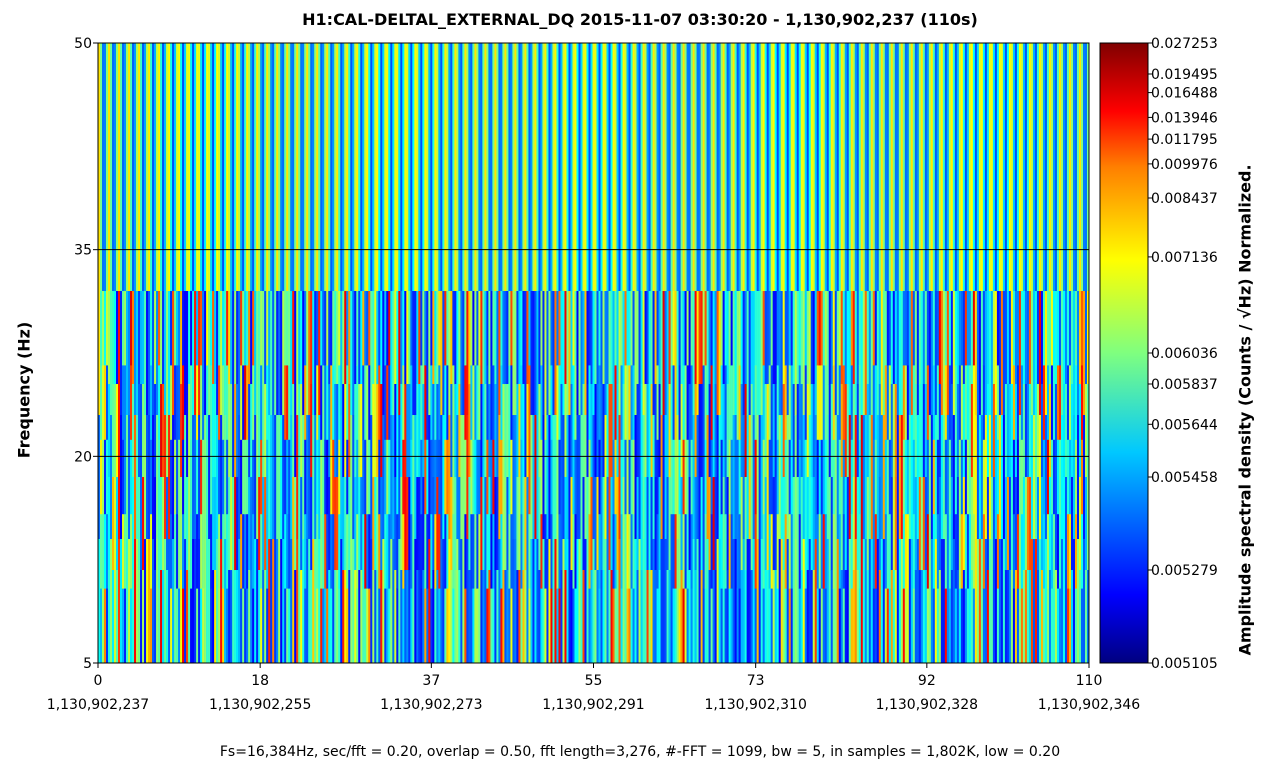 The height and width of the screenshot is (768, 1280). What do you see at coordinates (1184, 199) in the screenshot?
I see `colorbar-tick-label-0.008437: 0.008437` at bounding box center [1184, 199].